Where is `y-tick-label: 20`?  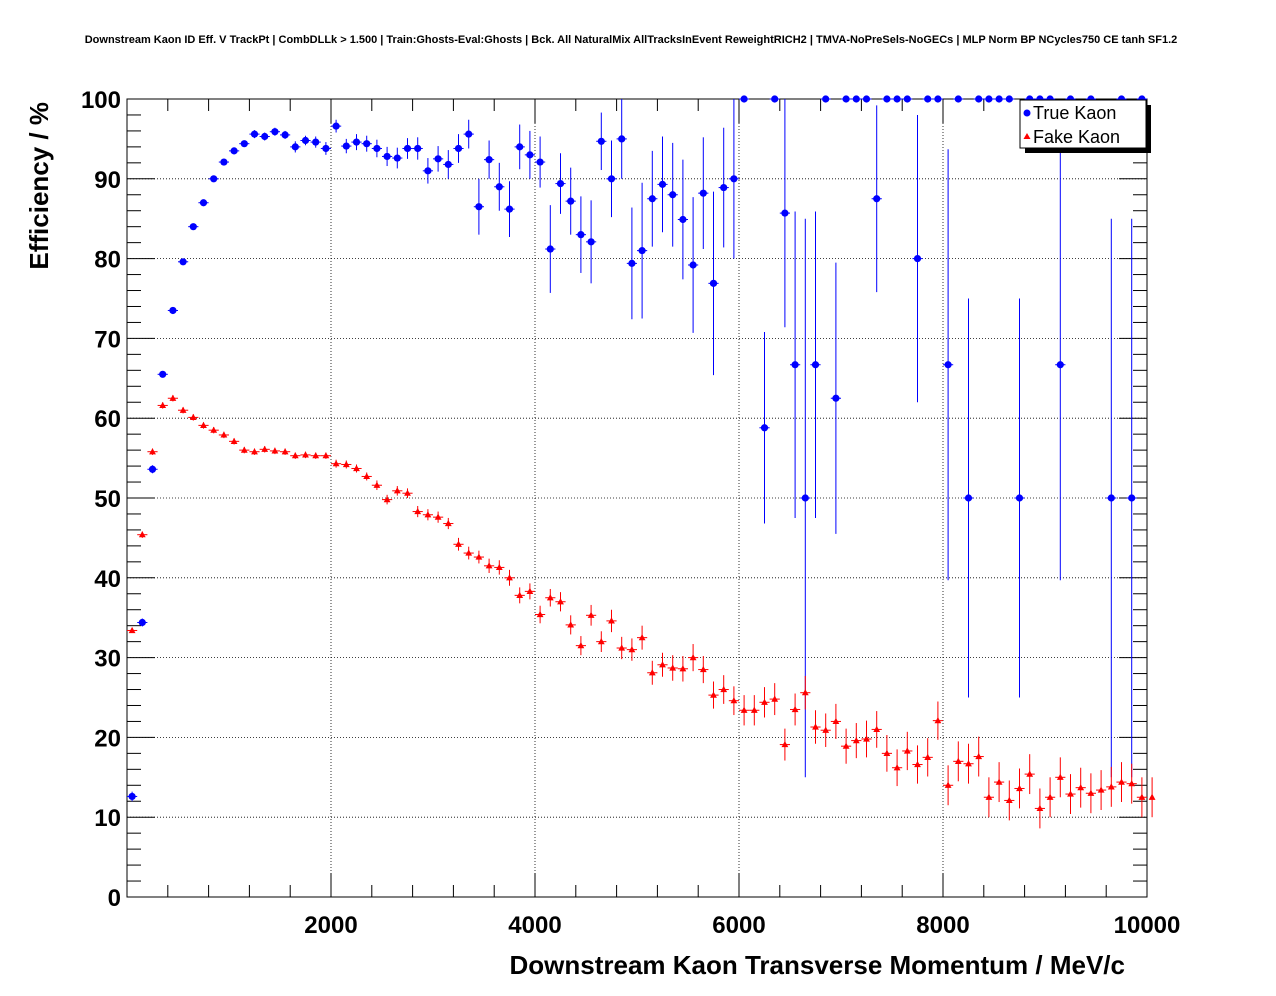
y-tick-label: 20 is located at coordinates (107, 738).